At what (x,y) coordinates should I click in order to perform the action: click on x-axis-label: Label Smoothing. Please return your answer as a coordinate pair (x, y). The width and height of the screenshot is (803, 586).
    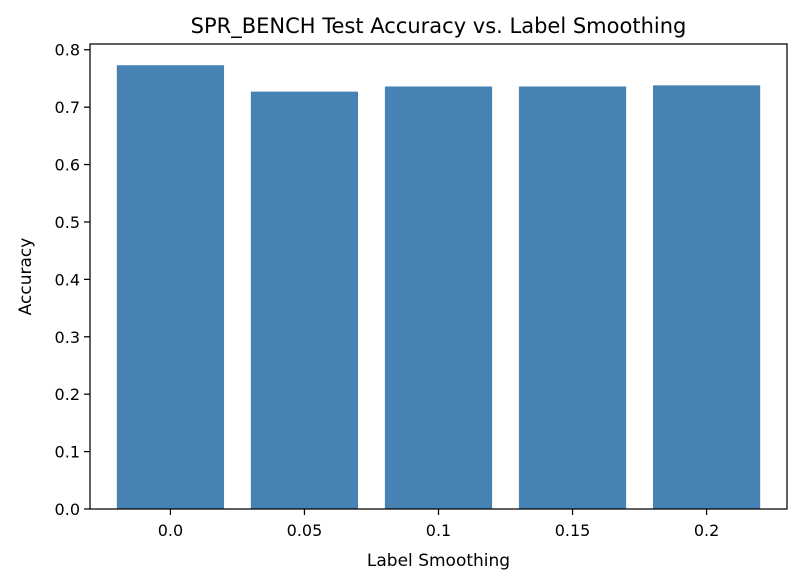
    Looking at the image, I should click on (438, 561).